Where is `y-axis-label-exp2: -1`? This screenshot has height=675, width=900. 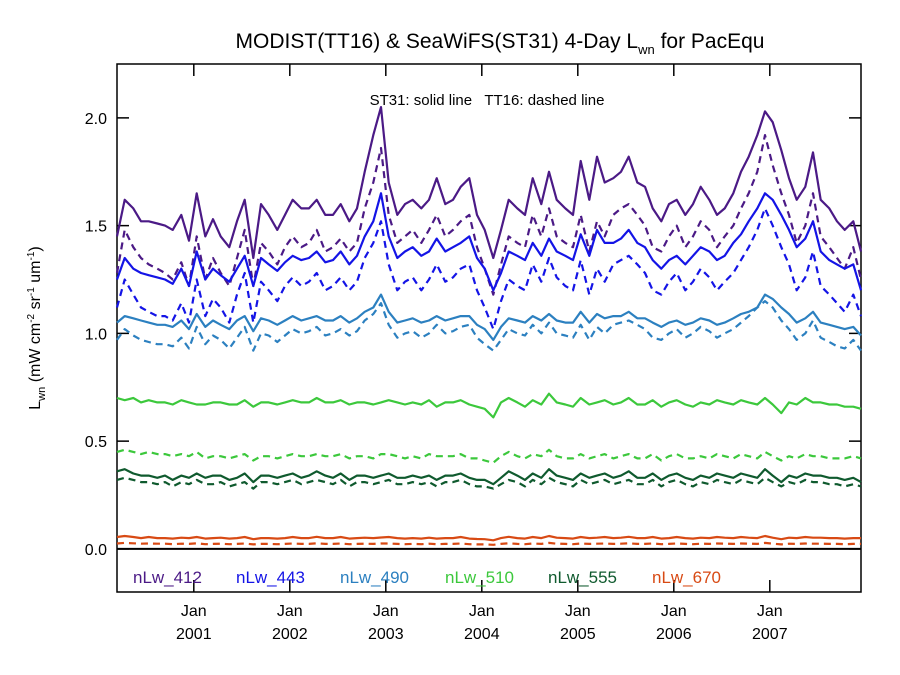 y-axis-label-exp2: -1 is located at coordinates (31, 291).